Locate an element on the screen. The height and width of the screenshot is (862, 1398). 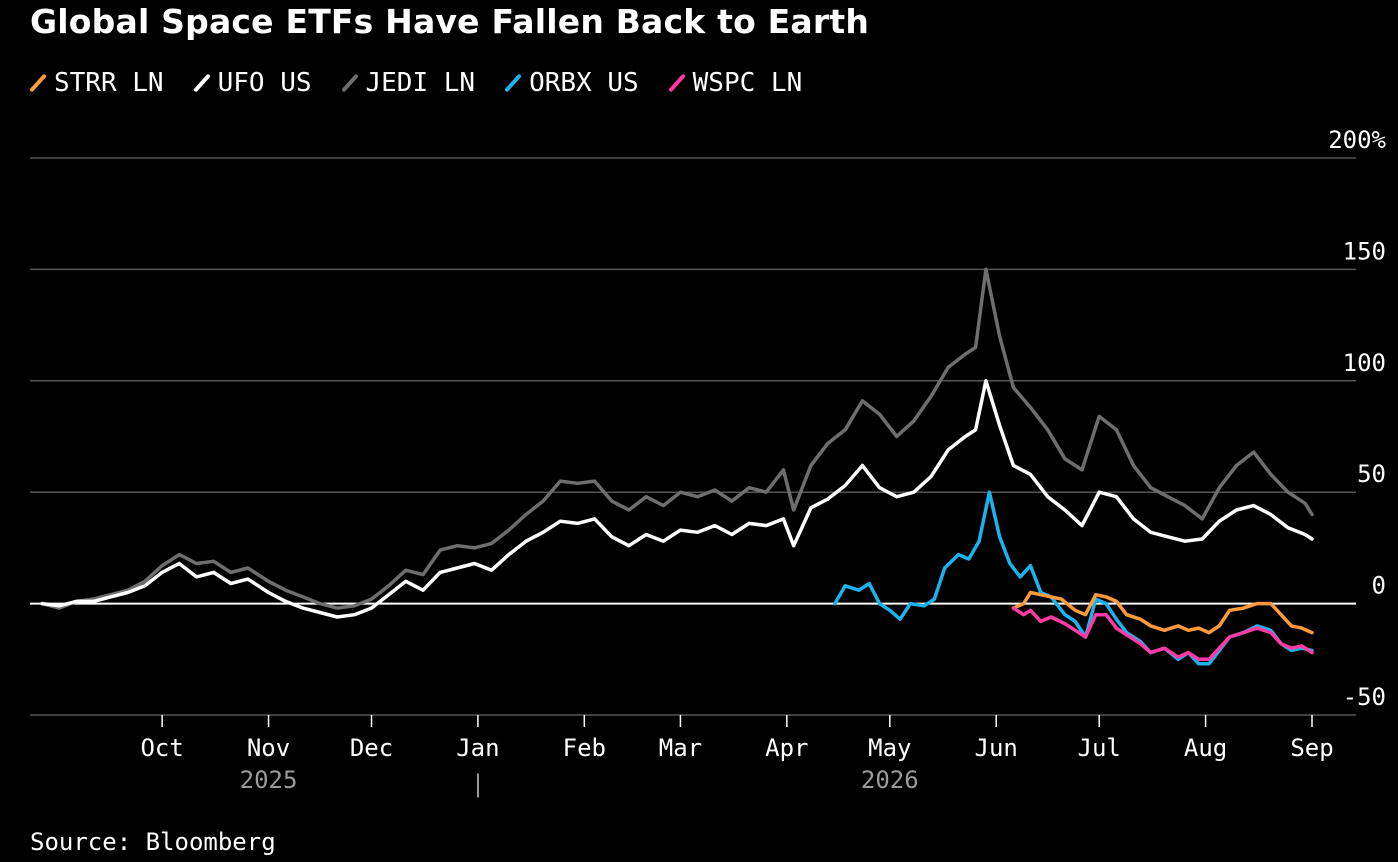
legend-item-ufo: UFO US is located at coordinates (252, 83).